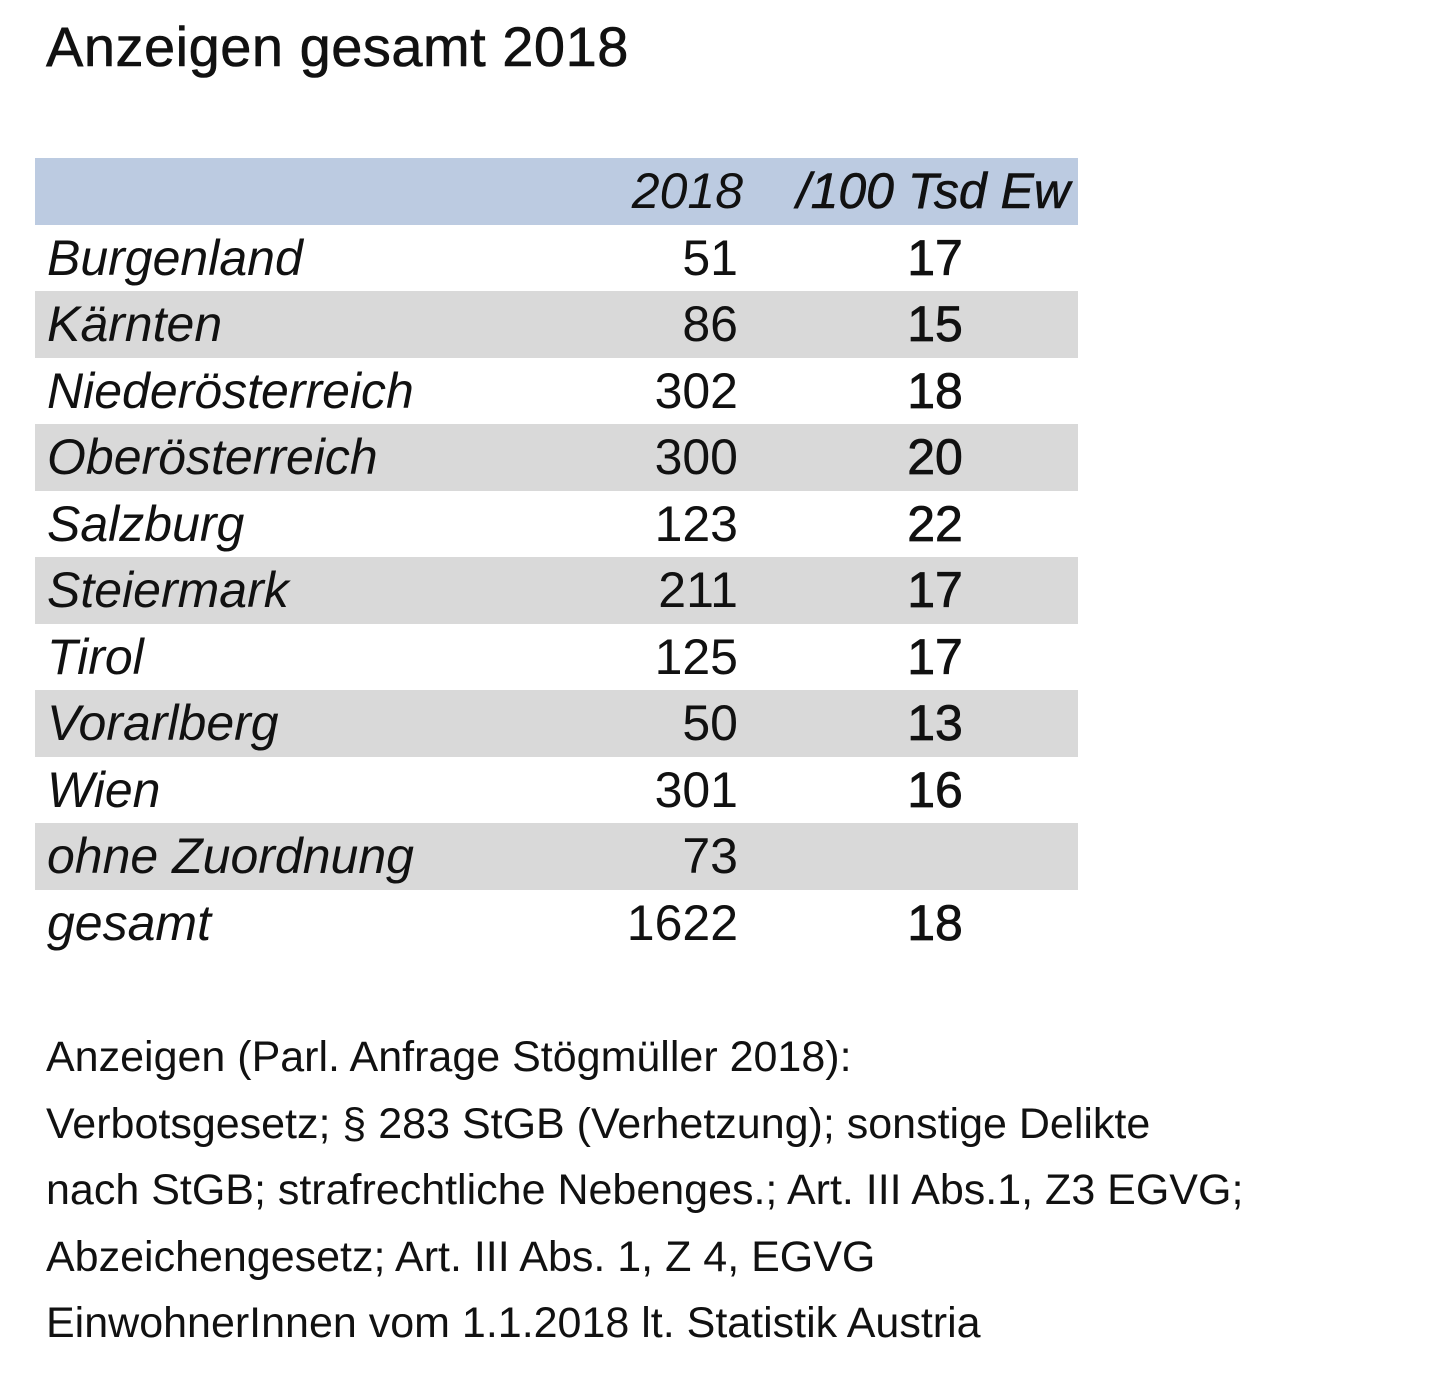 Image resolution: width=1446 pixels, height=1378 pixels. I want to click on header-rate: /100 Tsd Ew, so click(933, 191).